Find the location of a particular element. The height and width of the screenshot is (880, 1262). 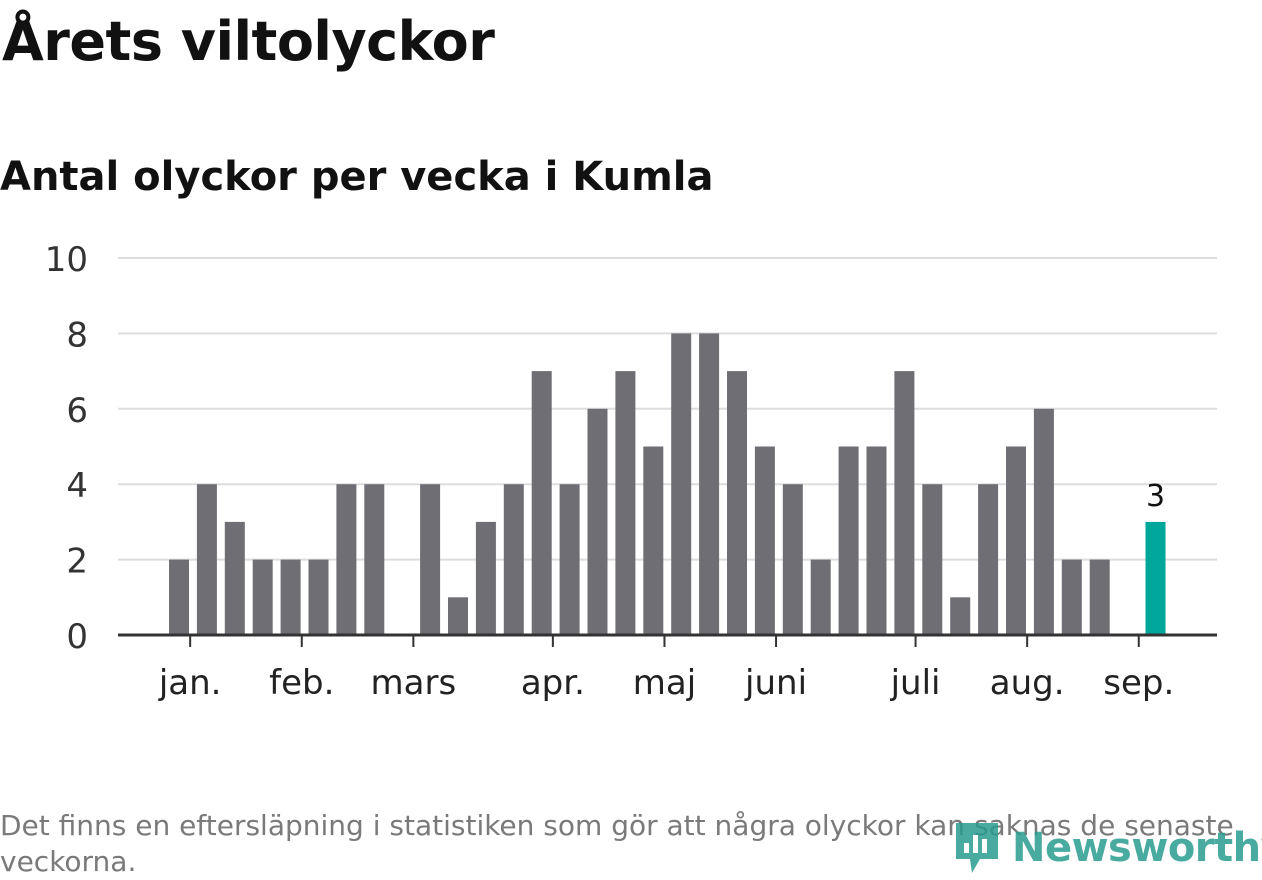

x-tick-label: jan. is located at coordinates (190, 683).